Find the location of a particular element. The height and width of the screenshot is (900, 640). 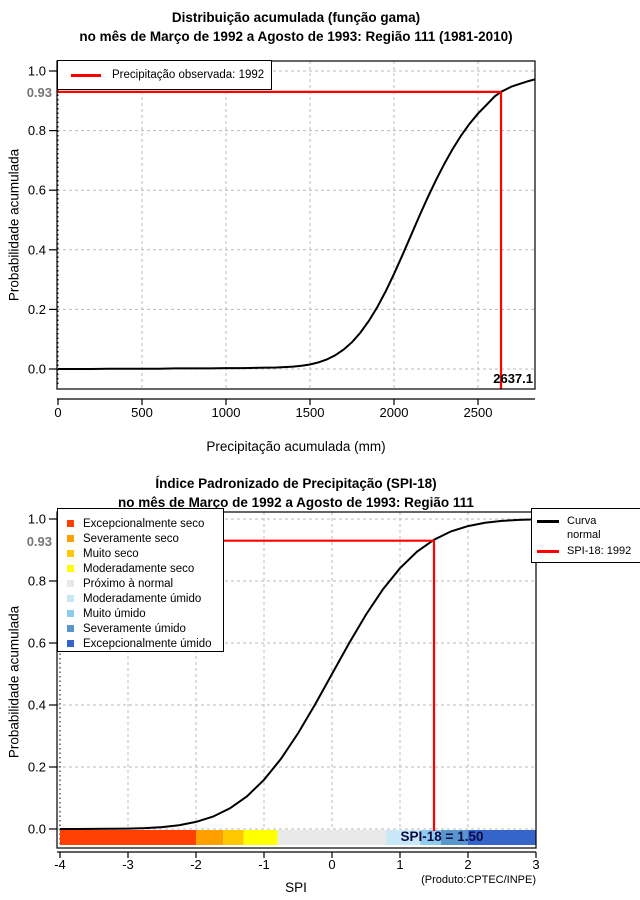

spi-category-item: Moderadamente seco is located at coordinates (145, 568).